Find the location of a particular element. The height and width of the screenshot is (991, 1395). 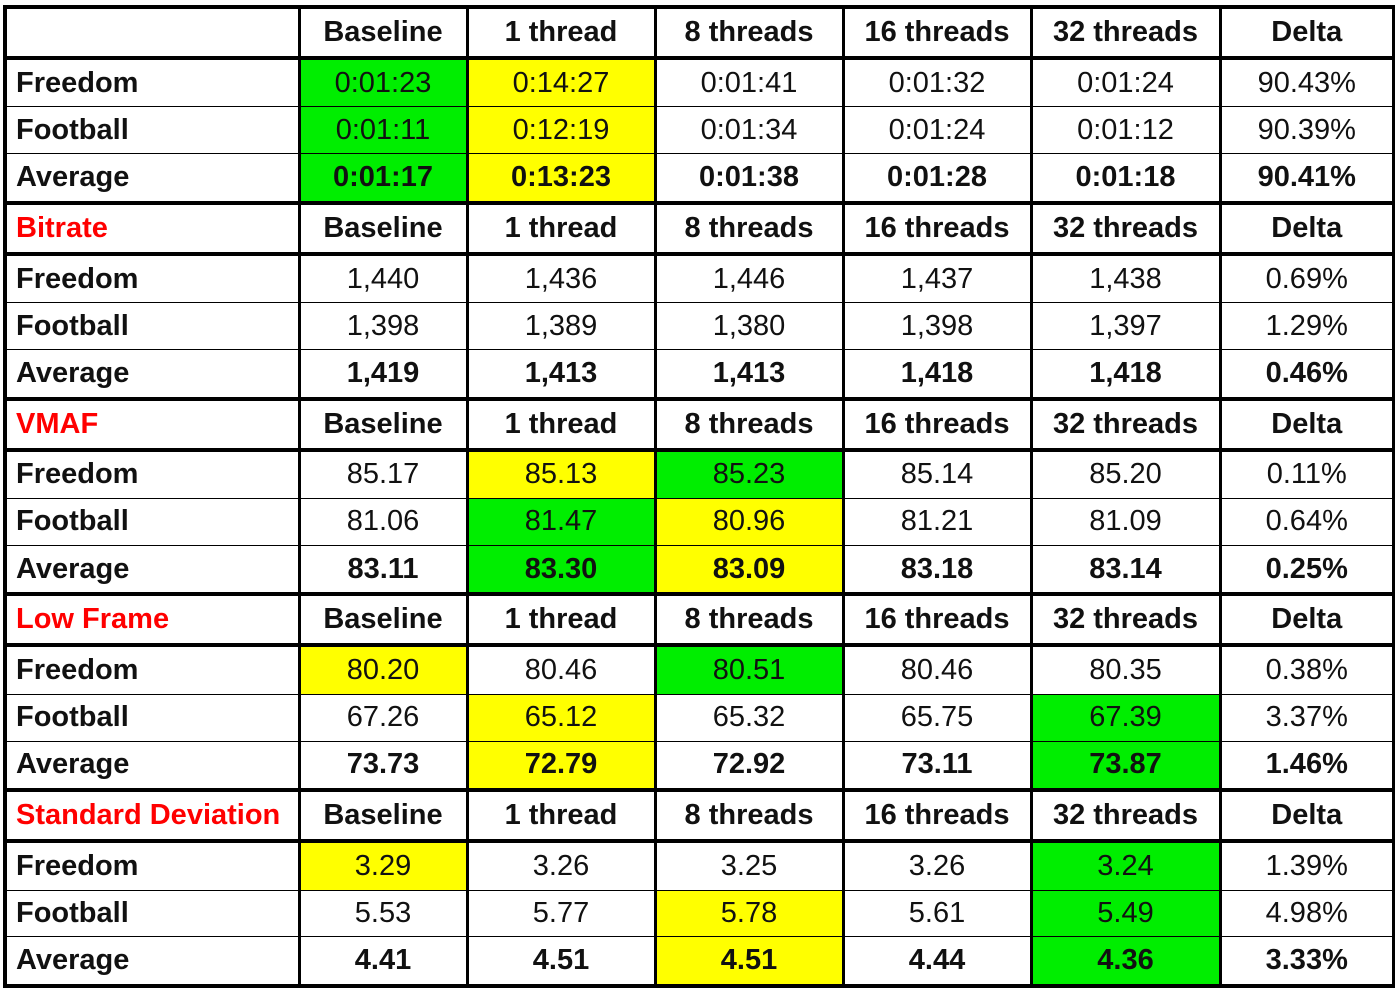

table-cell: 0:01:12 is located at coordinates (1125, 130).